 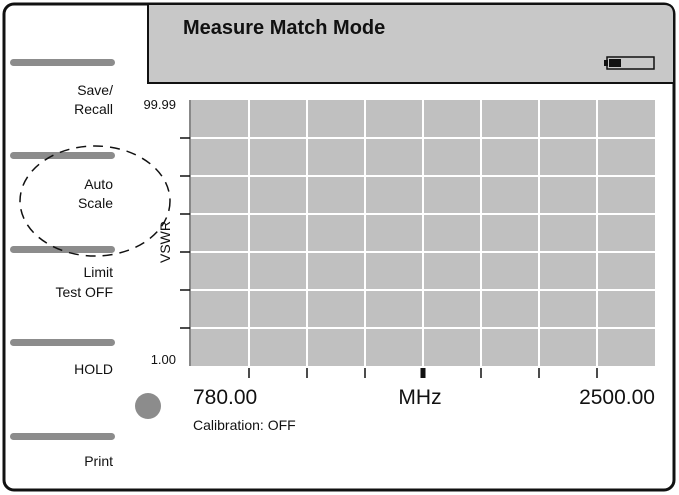 What do you see at coordinates (93, 109) in the screenshot?
I see `softkey-label: Recall` at bounding box center [93, 109].